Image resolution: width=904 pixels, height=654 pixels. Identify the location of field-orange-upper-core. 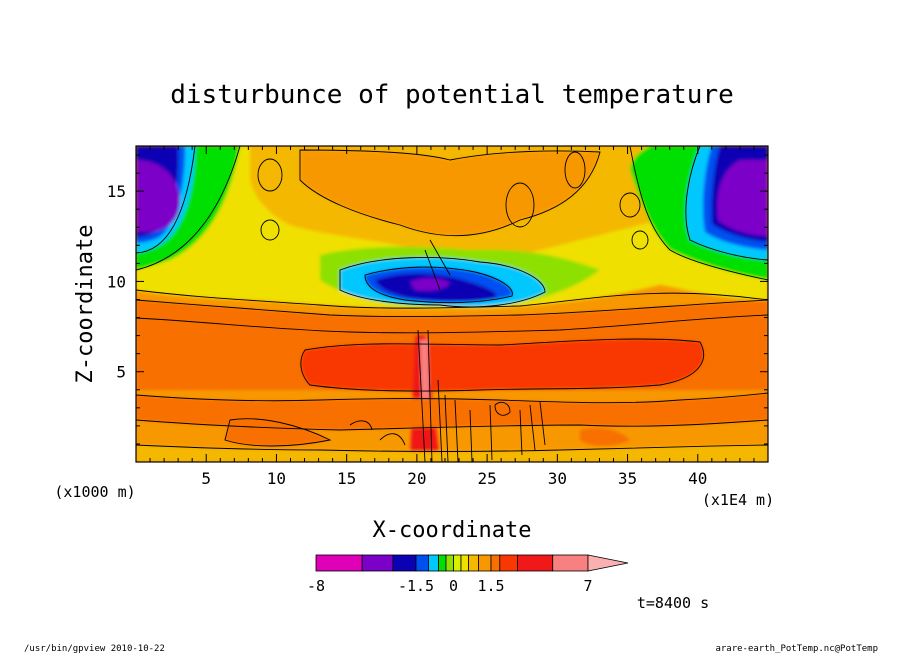
(450, 193).